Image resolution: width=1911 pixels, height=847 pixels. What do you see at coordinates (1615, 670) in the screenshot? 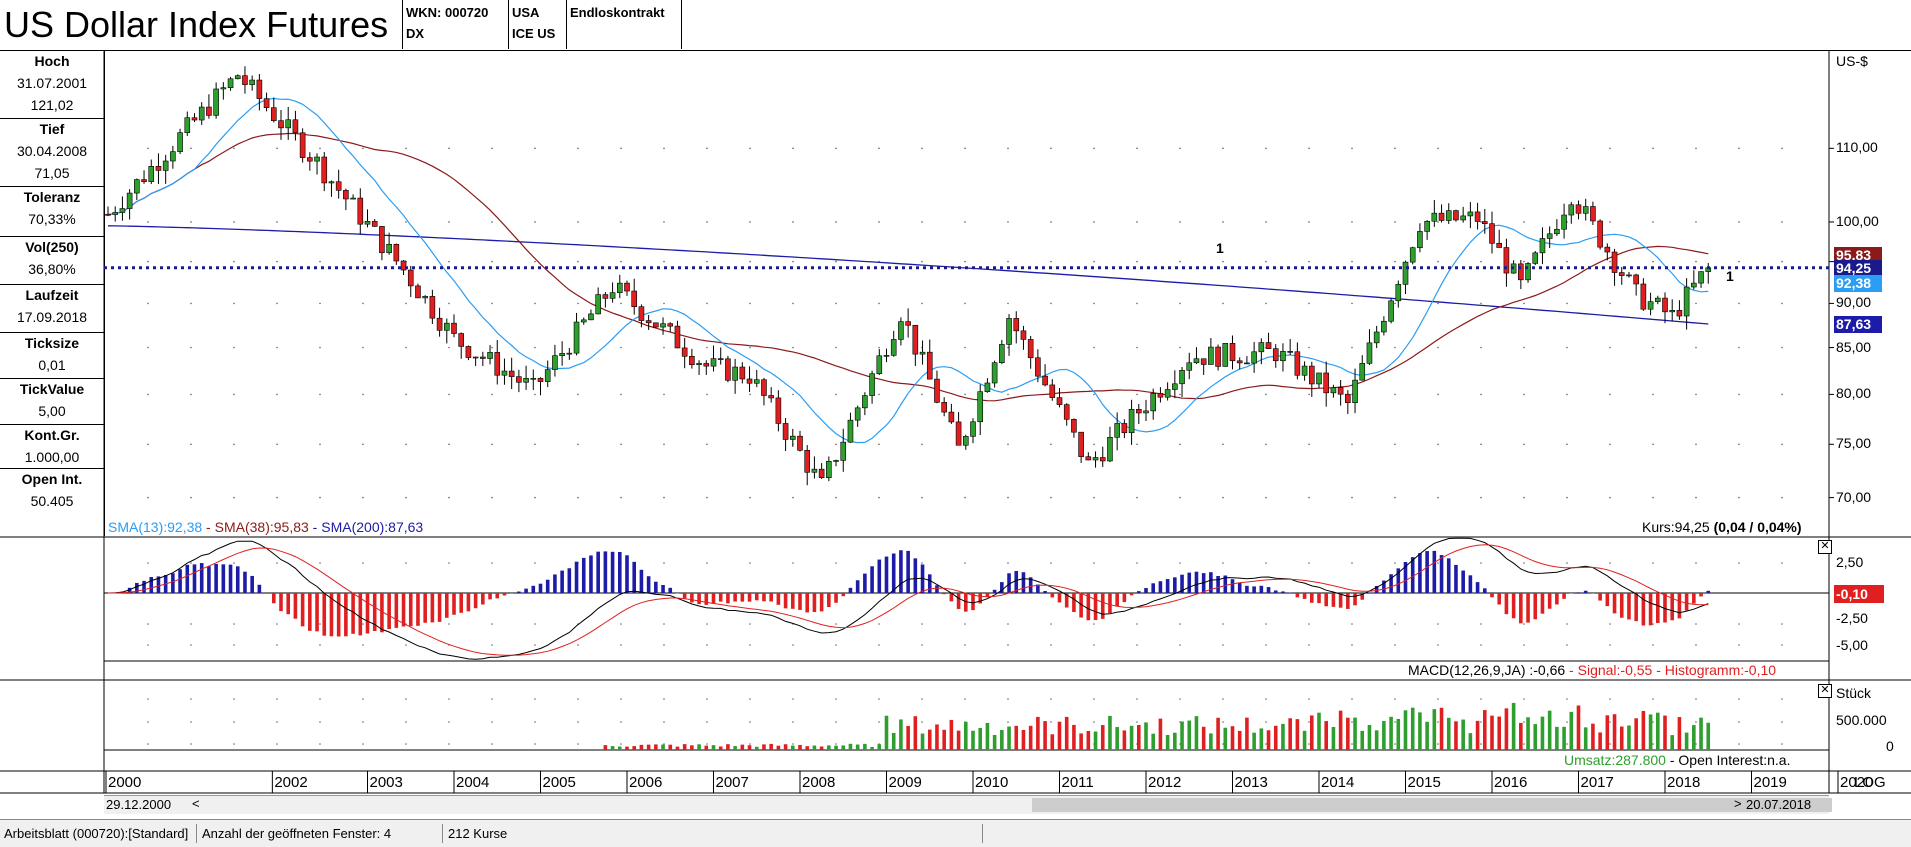
I see `signal-value: Signal:-0,55` at bounding box center [1615, 670].